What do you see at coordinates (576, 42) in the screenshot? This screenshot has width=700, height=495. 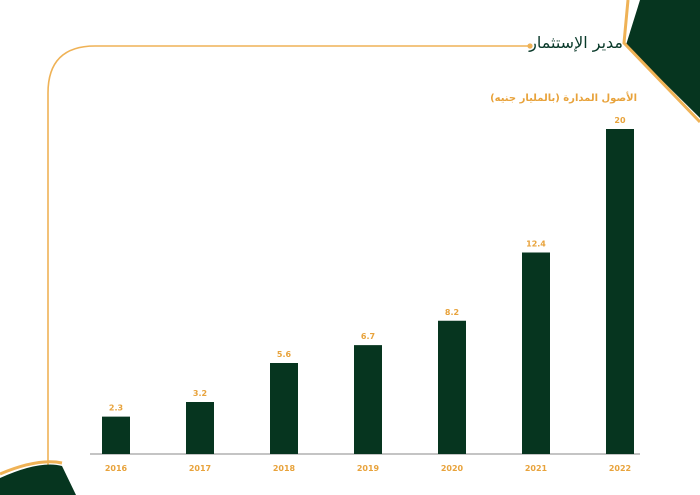 I see `page-title: مدير الإستثمار` at bounding box center [576, 42].